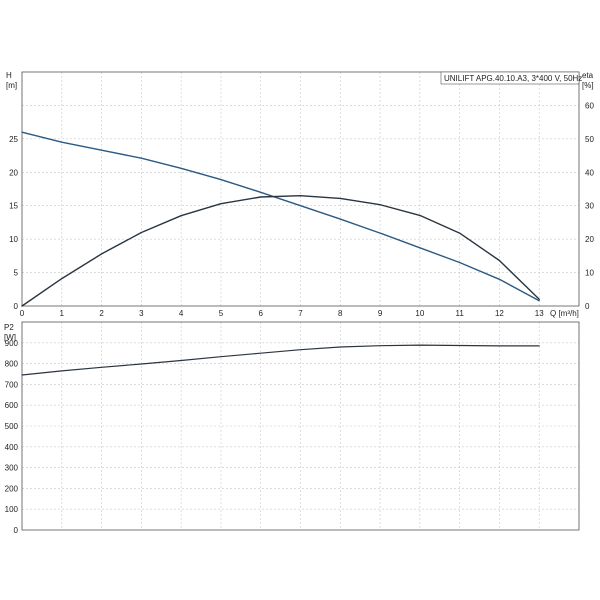 This screenshot has height=600, width=600. Describe the element at coordinates (419, 313) in the screenshot. I see `top-x-tick-label: 10` at that location.